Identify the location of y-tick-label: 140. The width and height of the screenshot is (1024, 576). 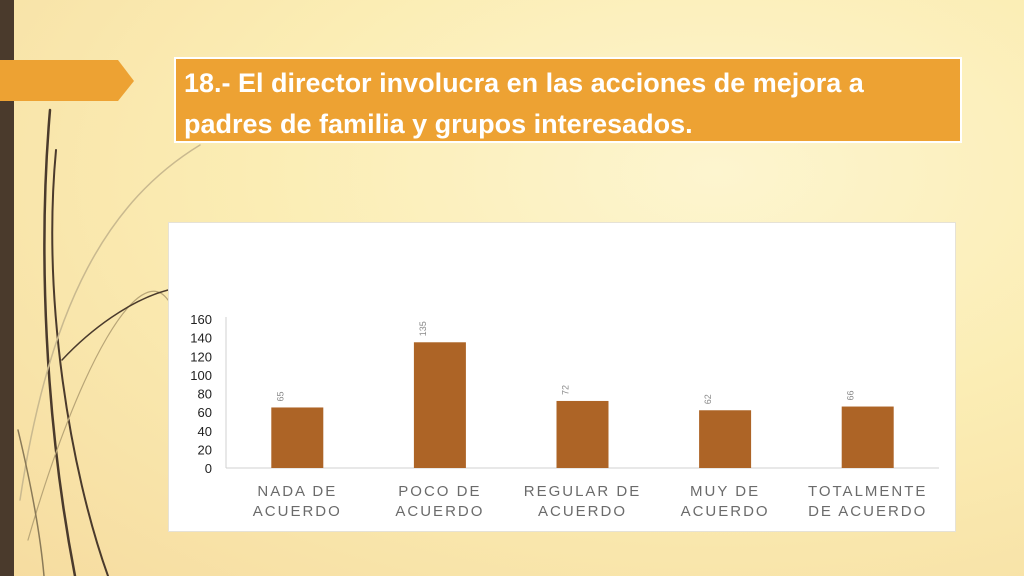
(201, 338).